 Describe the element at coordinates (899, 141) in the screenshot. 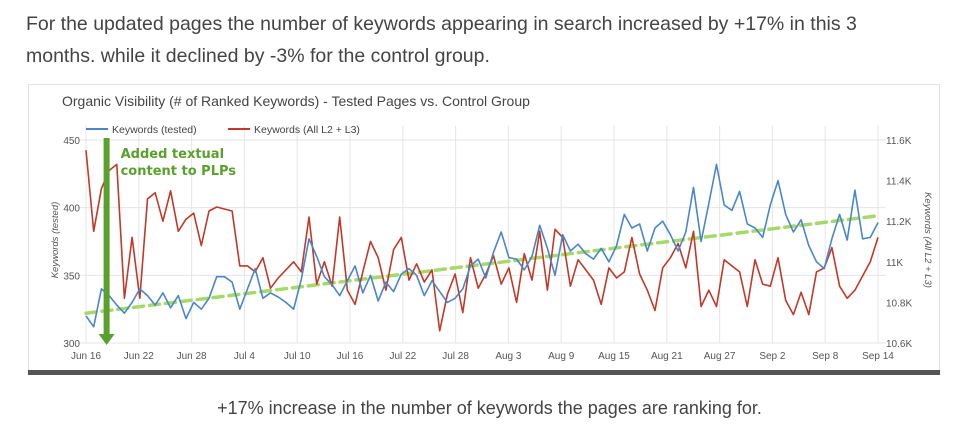

I see `y-right-tick-label: 11.6K` at that location.